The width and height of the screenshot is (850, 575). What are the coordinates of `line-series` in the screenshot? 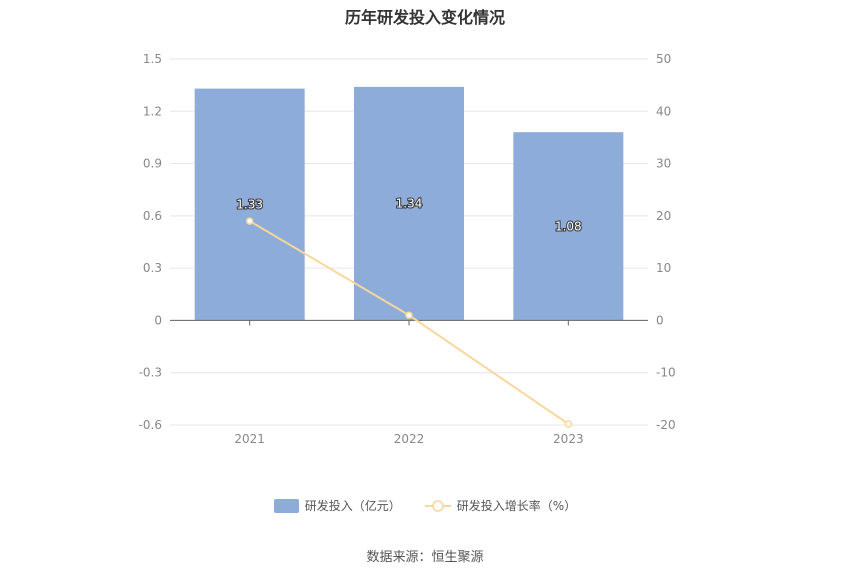 It's located at (409, 322).